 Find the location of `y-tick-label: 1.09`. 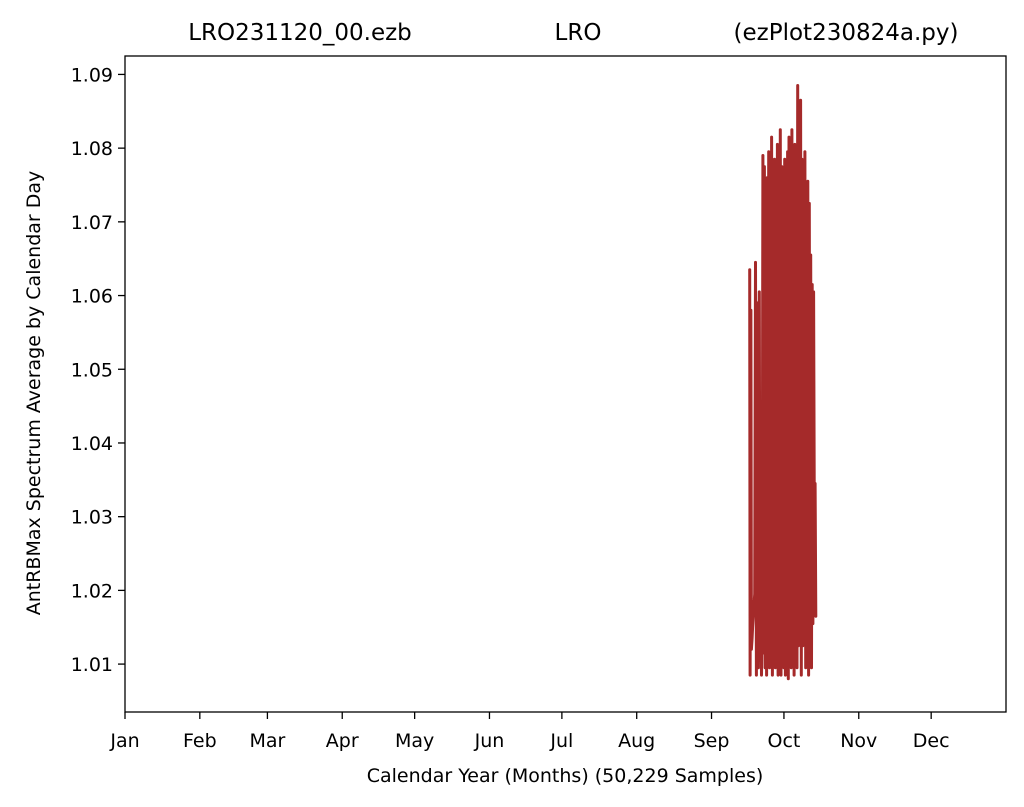

y-tick-label: 1.09 is located at coordinates (92, 75).